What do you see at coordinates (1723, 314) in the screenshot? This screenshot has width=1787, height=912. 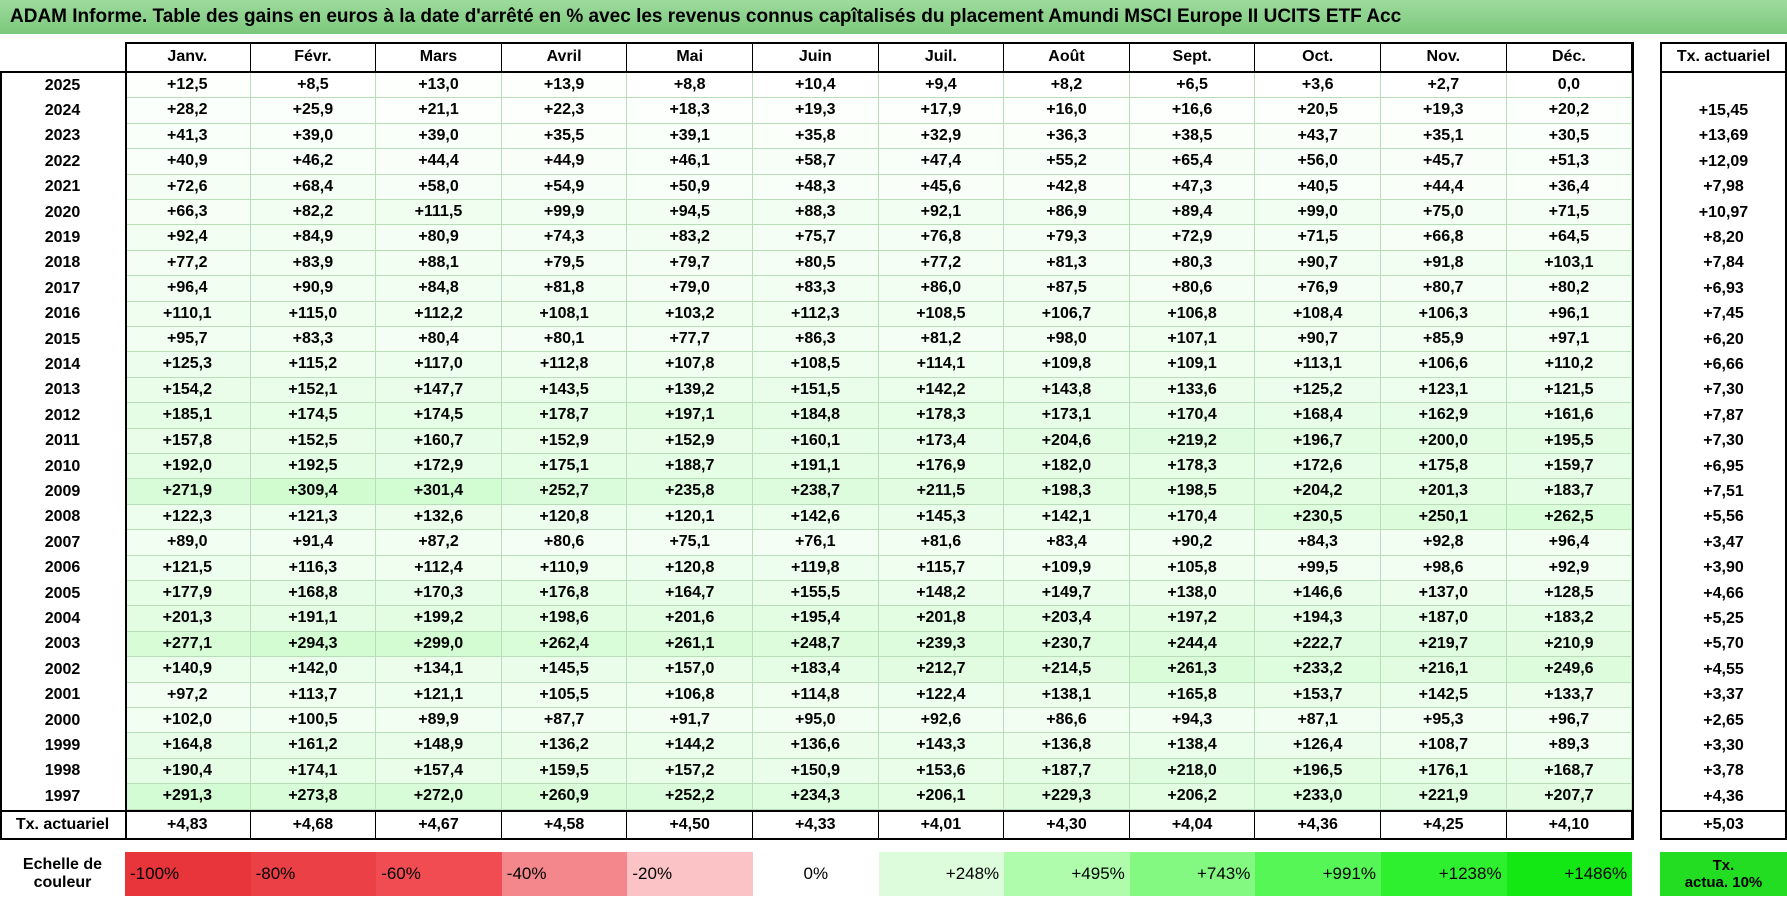 I see `tx-cell: +7,45` at bounding box center [1723, 314].